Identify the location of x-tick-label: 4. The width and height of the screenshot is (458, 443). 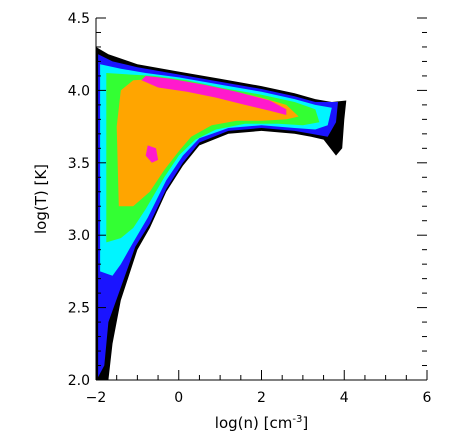
(344, 398).